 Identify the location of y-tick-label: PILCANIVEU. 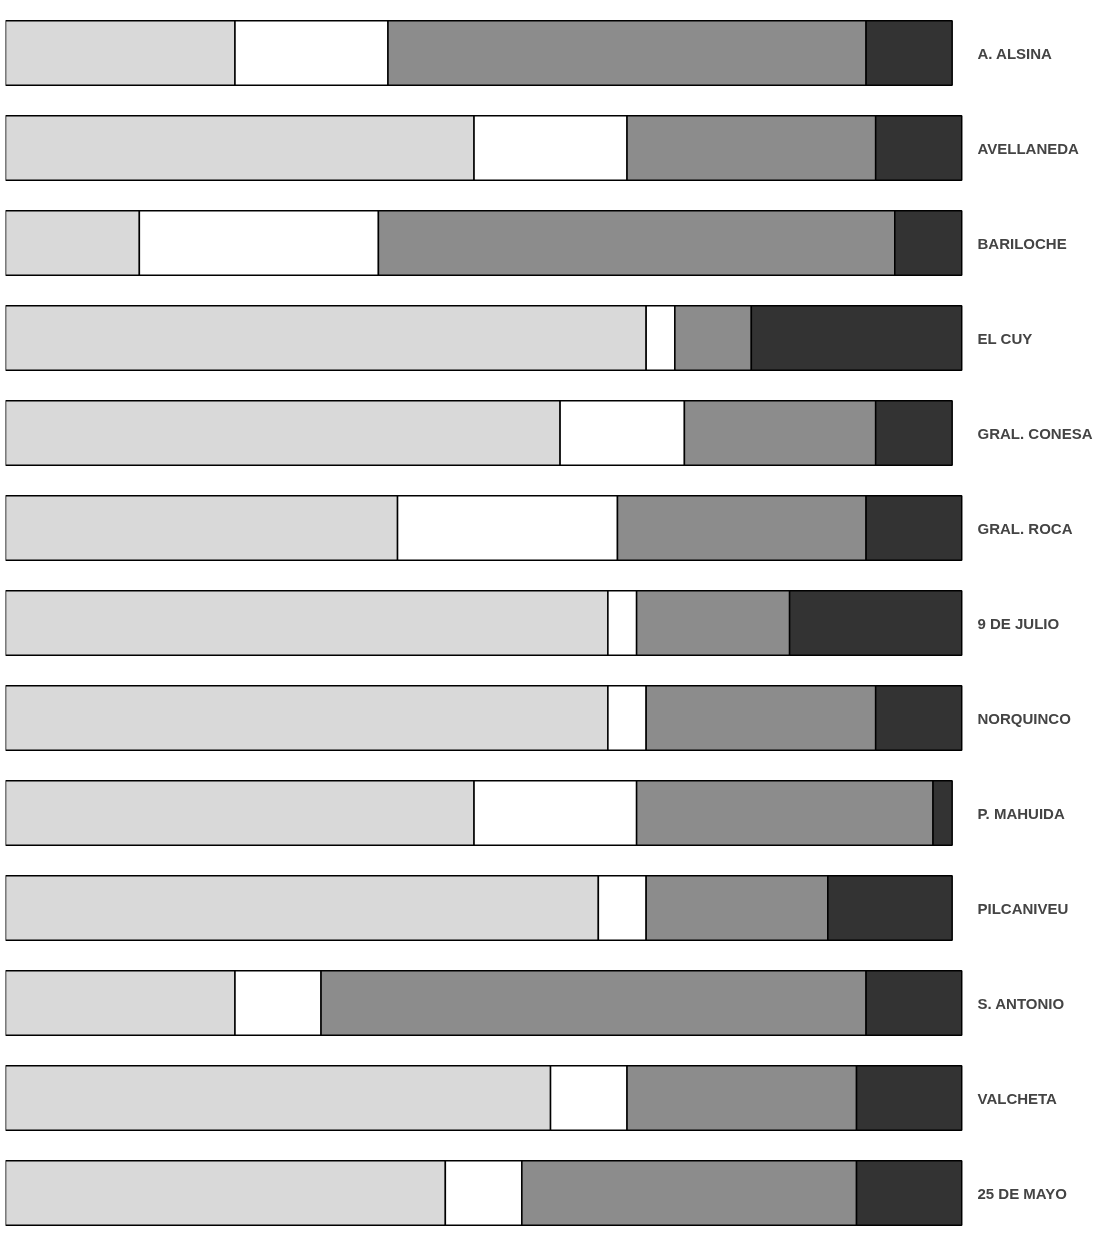
(1023, 908).